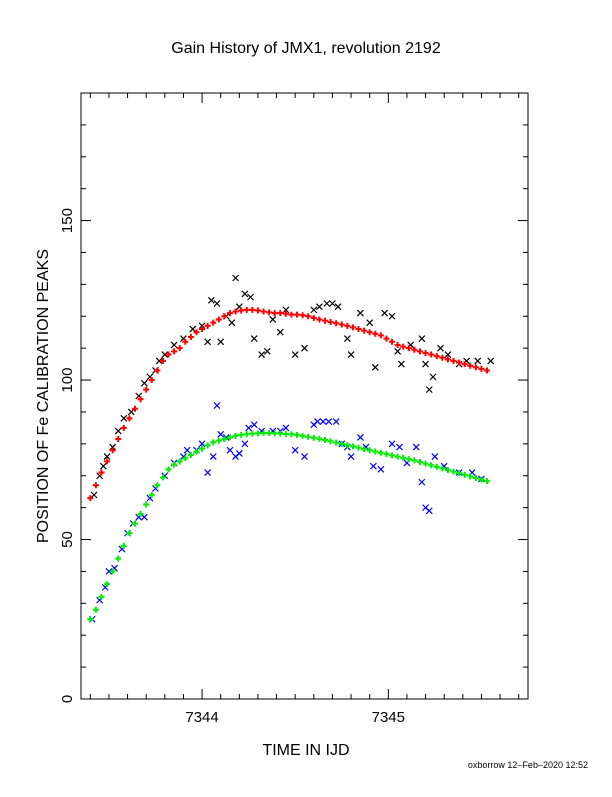  I want to click on y-axis-label: POSITION OF Fe CALIBRATION PEAKS, so click(43, 396).